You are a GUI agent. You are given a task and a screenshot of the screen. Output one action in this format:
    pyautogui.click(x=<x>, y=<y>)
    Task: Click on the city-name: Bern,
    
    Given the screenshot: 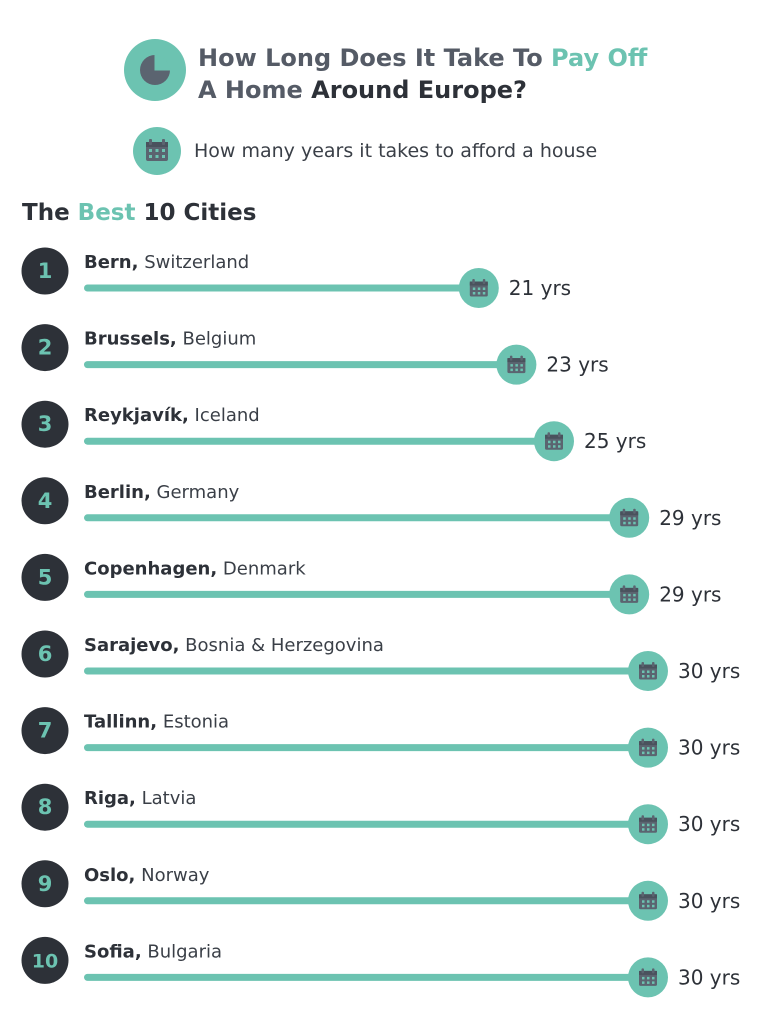 What is the action you would take?
    pyautogui.click(x=111, y=262)
    